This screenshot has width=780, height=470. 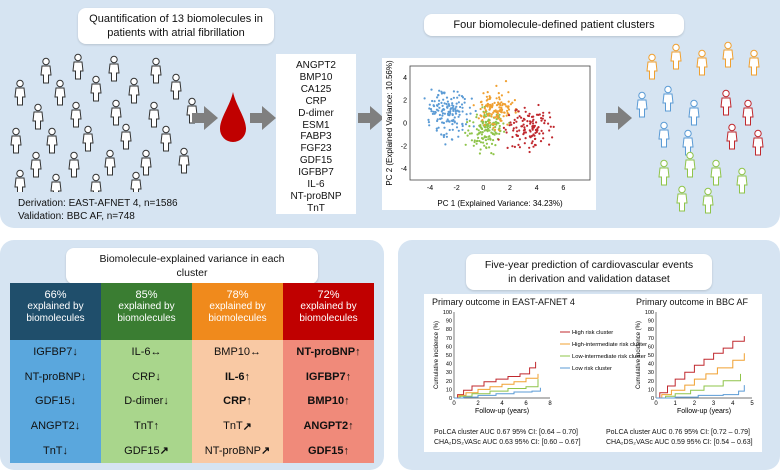 I want to click on biomarker-cell: IL-6 ↔, so click(x=146, y=352).